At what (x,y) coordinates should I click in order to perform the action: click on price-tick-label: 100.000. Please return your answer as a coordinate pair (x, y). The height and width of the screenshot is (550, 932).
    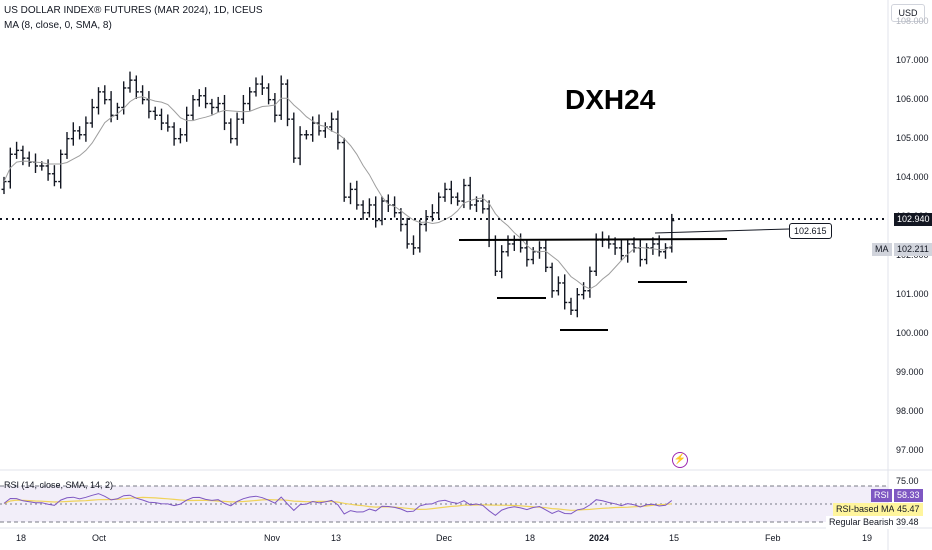
    Looking at the image, I should click on (912, 332).